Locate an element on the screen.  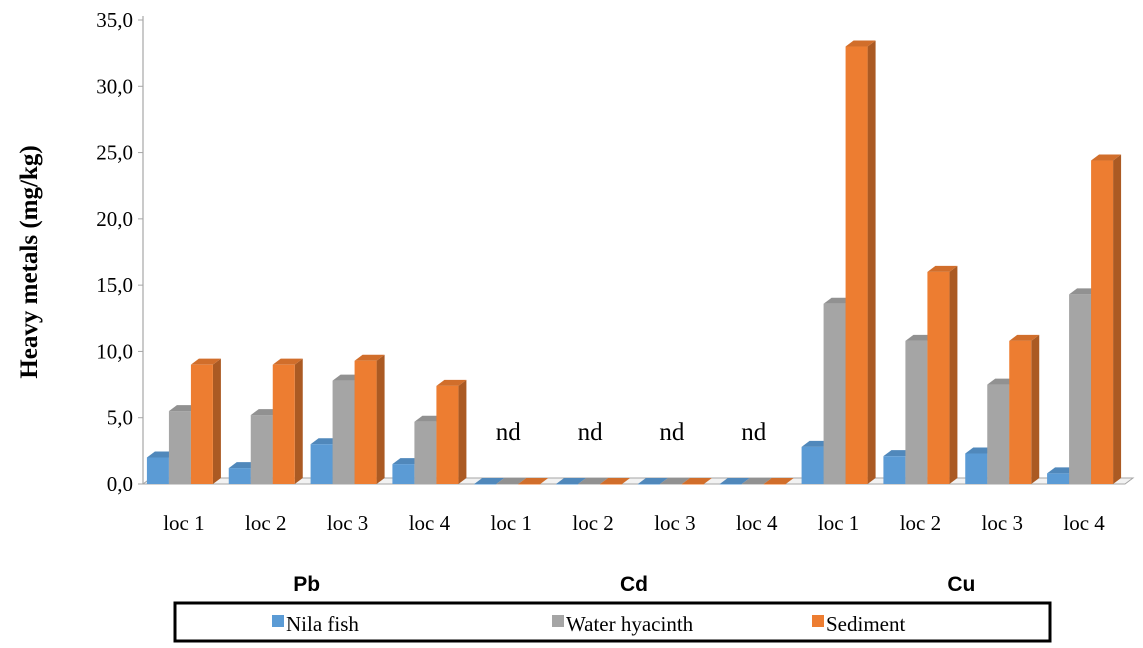
legend-entry: Sediment is located at coordinates (858, 624).